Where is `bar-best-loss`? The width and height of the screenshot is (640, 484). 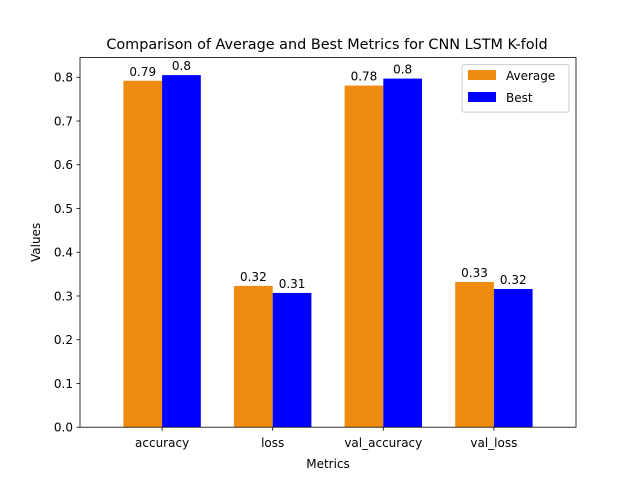
bar-best-loss is located at coordinates (292, 360).